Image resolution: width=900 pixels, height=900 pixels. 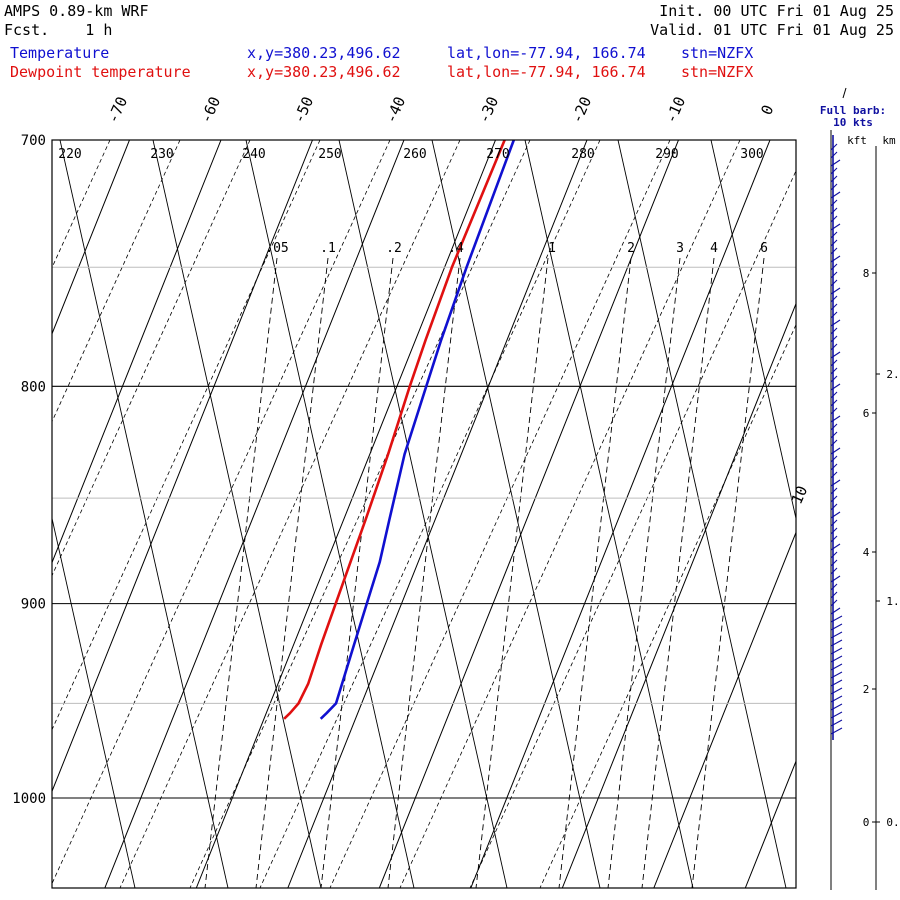 What do you see at coordinates (666, 154) in the screenshot?
I see `theta-label: 290` at bounding box center [666, 154].